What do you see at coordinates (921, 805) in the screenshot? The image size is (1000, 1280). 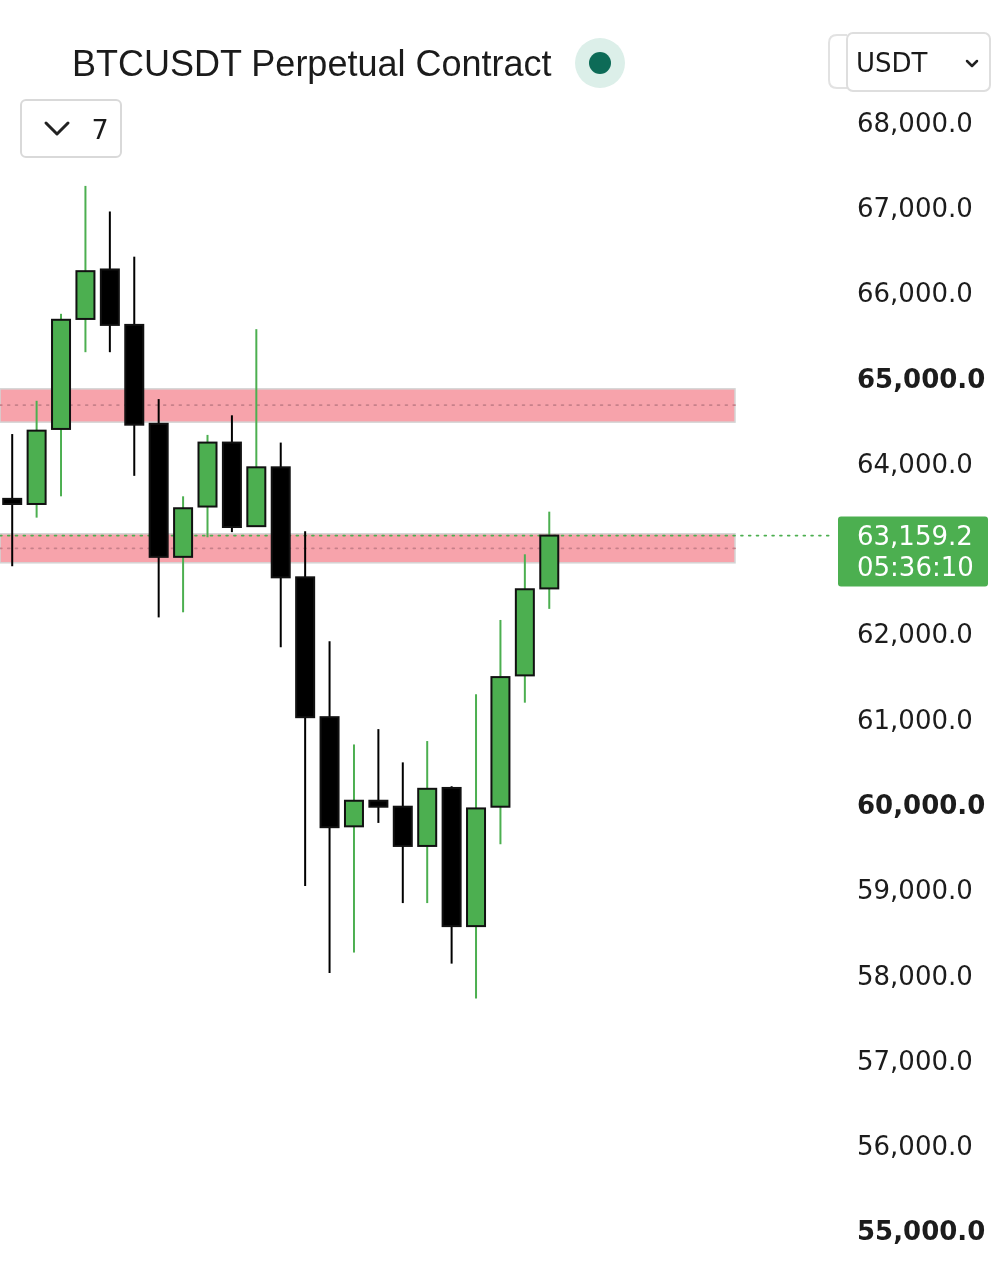 I see `y-tick-label: 60,000.0` at bounding box center [921, 805].